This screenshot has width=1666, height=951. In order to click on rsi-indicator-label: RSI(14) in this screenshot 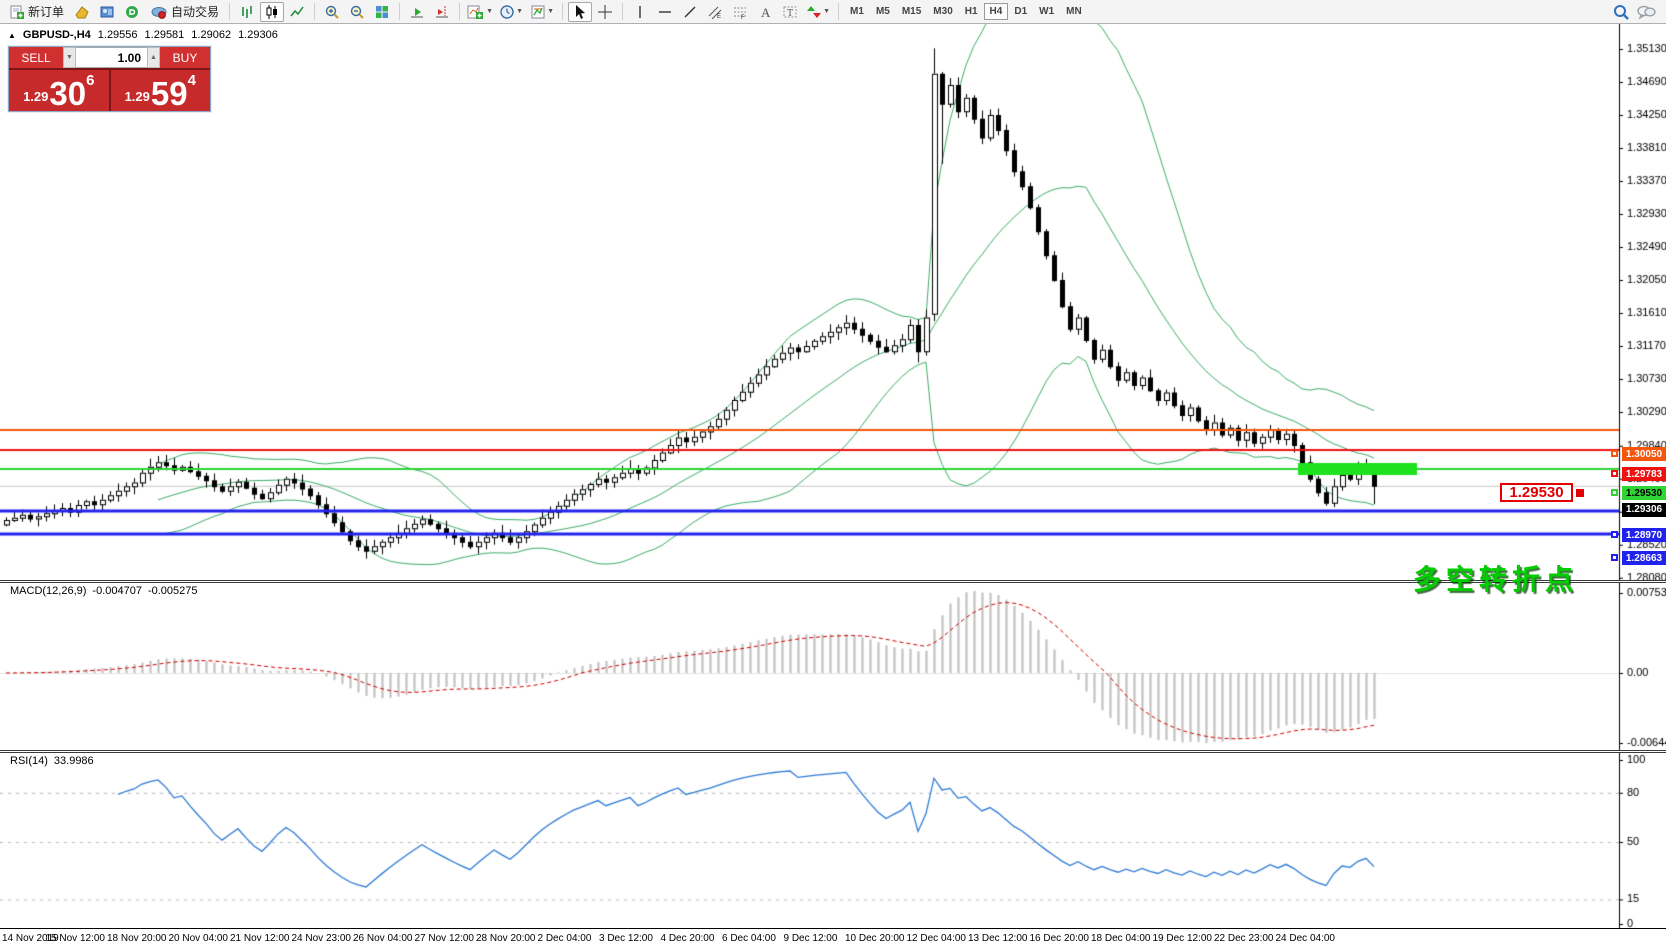, I will do `click(29, 761)`.